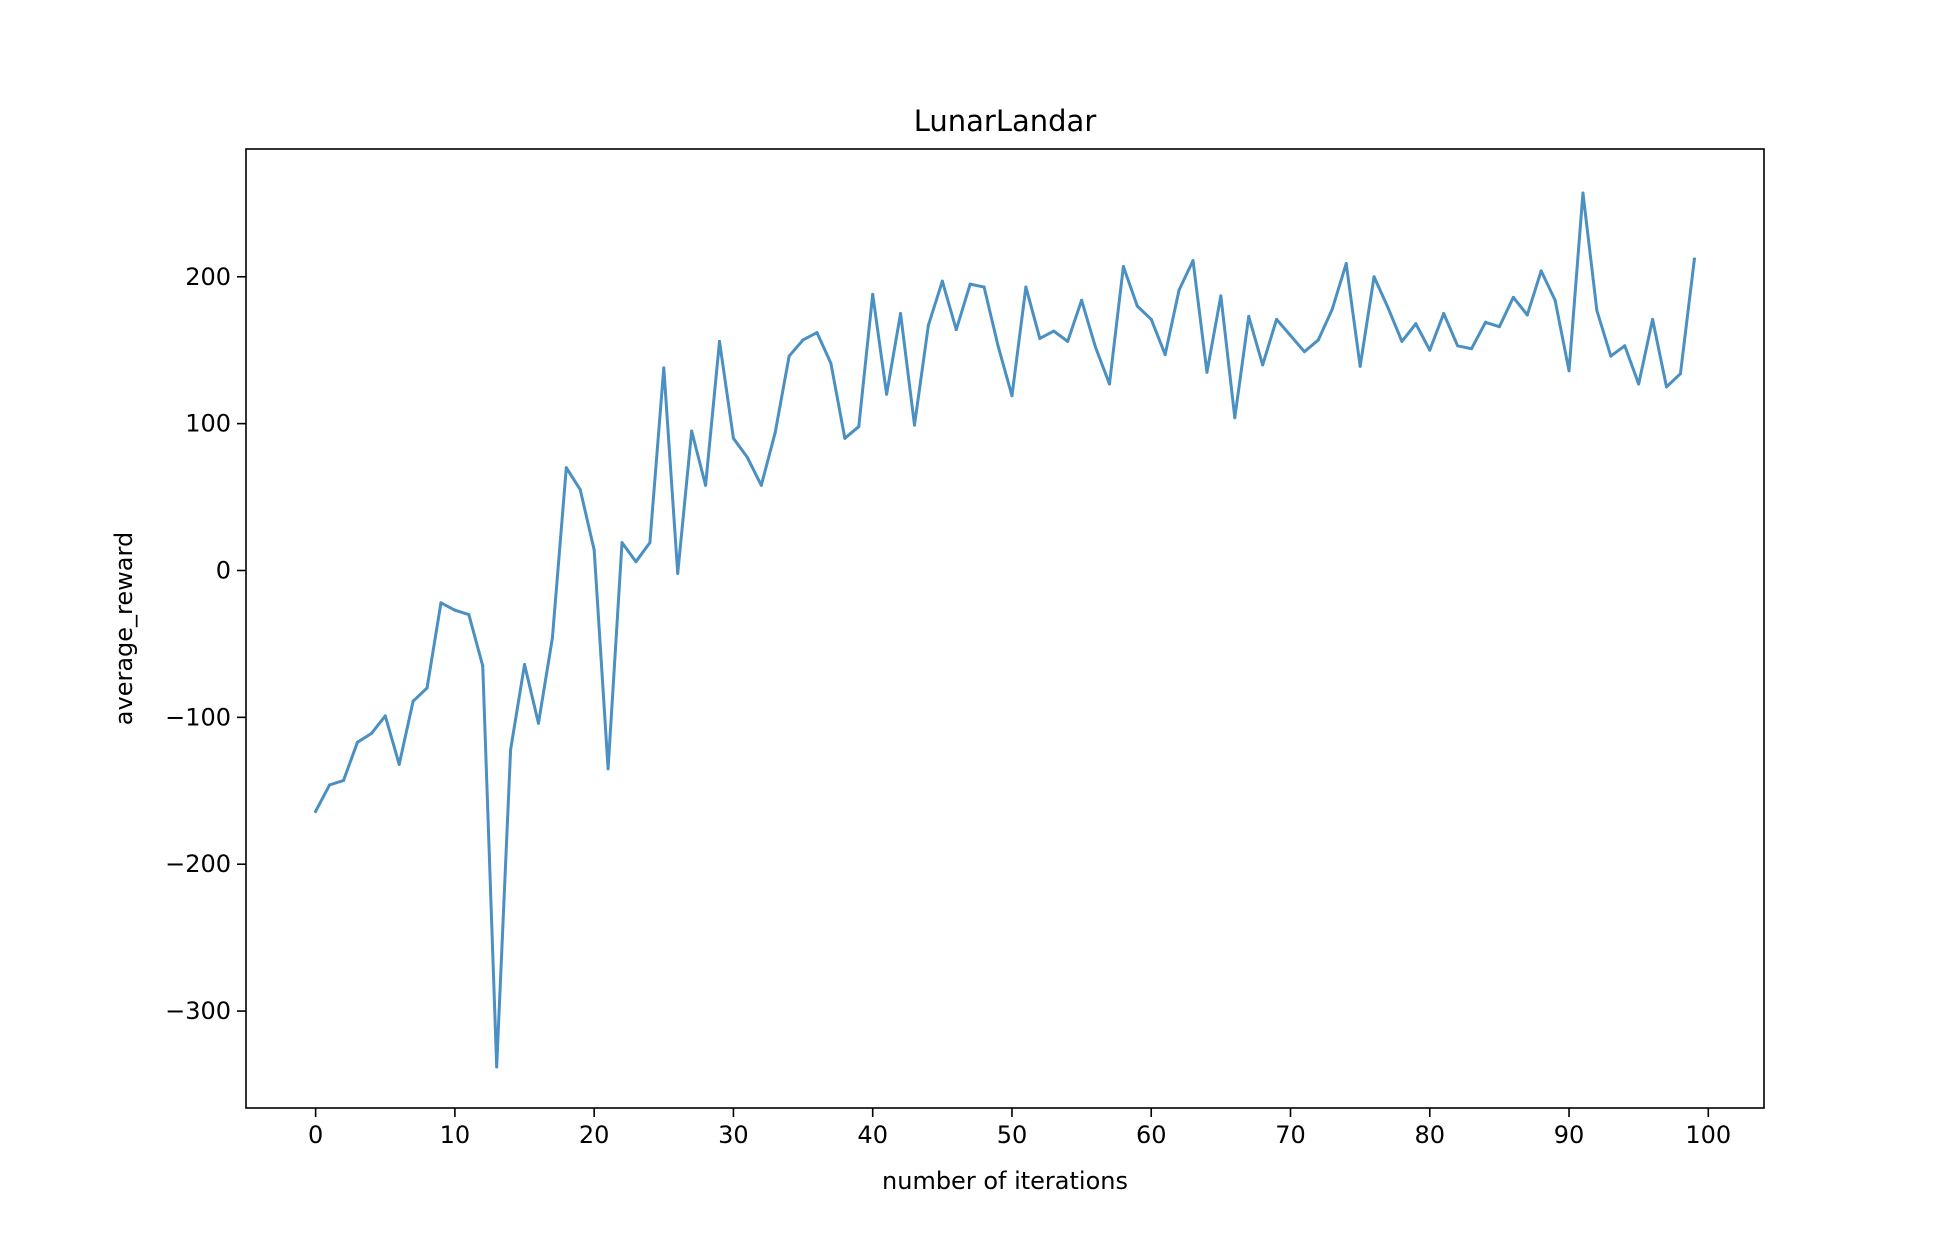  What do you see at coordinates (208, 277) in the screenshot?
I see `y-tick-label: 200` at bounding box center [208, 277].